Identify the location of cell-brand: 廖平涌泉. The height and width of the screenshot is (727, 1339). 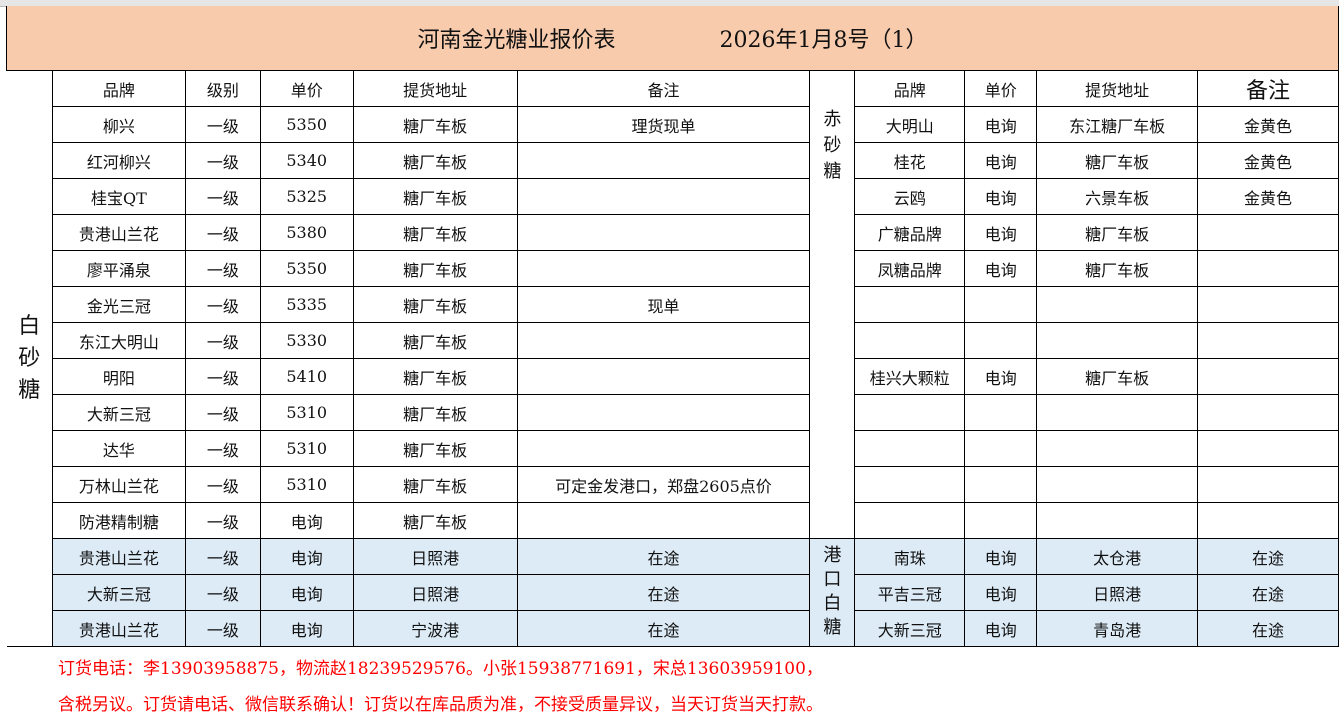
(118, 268).